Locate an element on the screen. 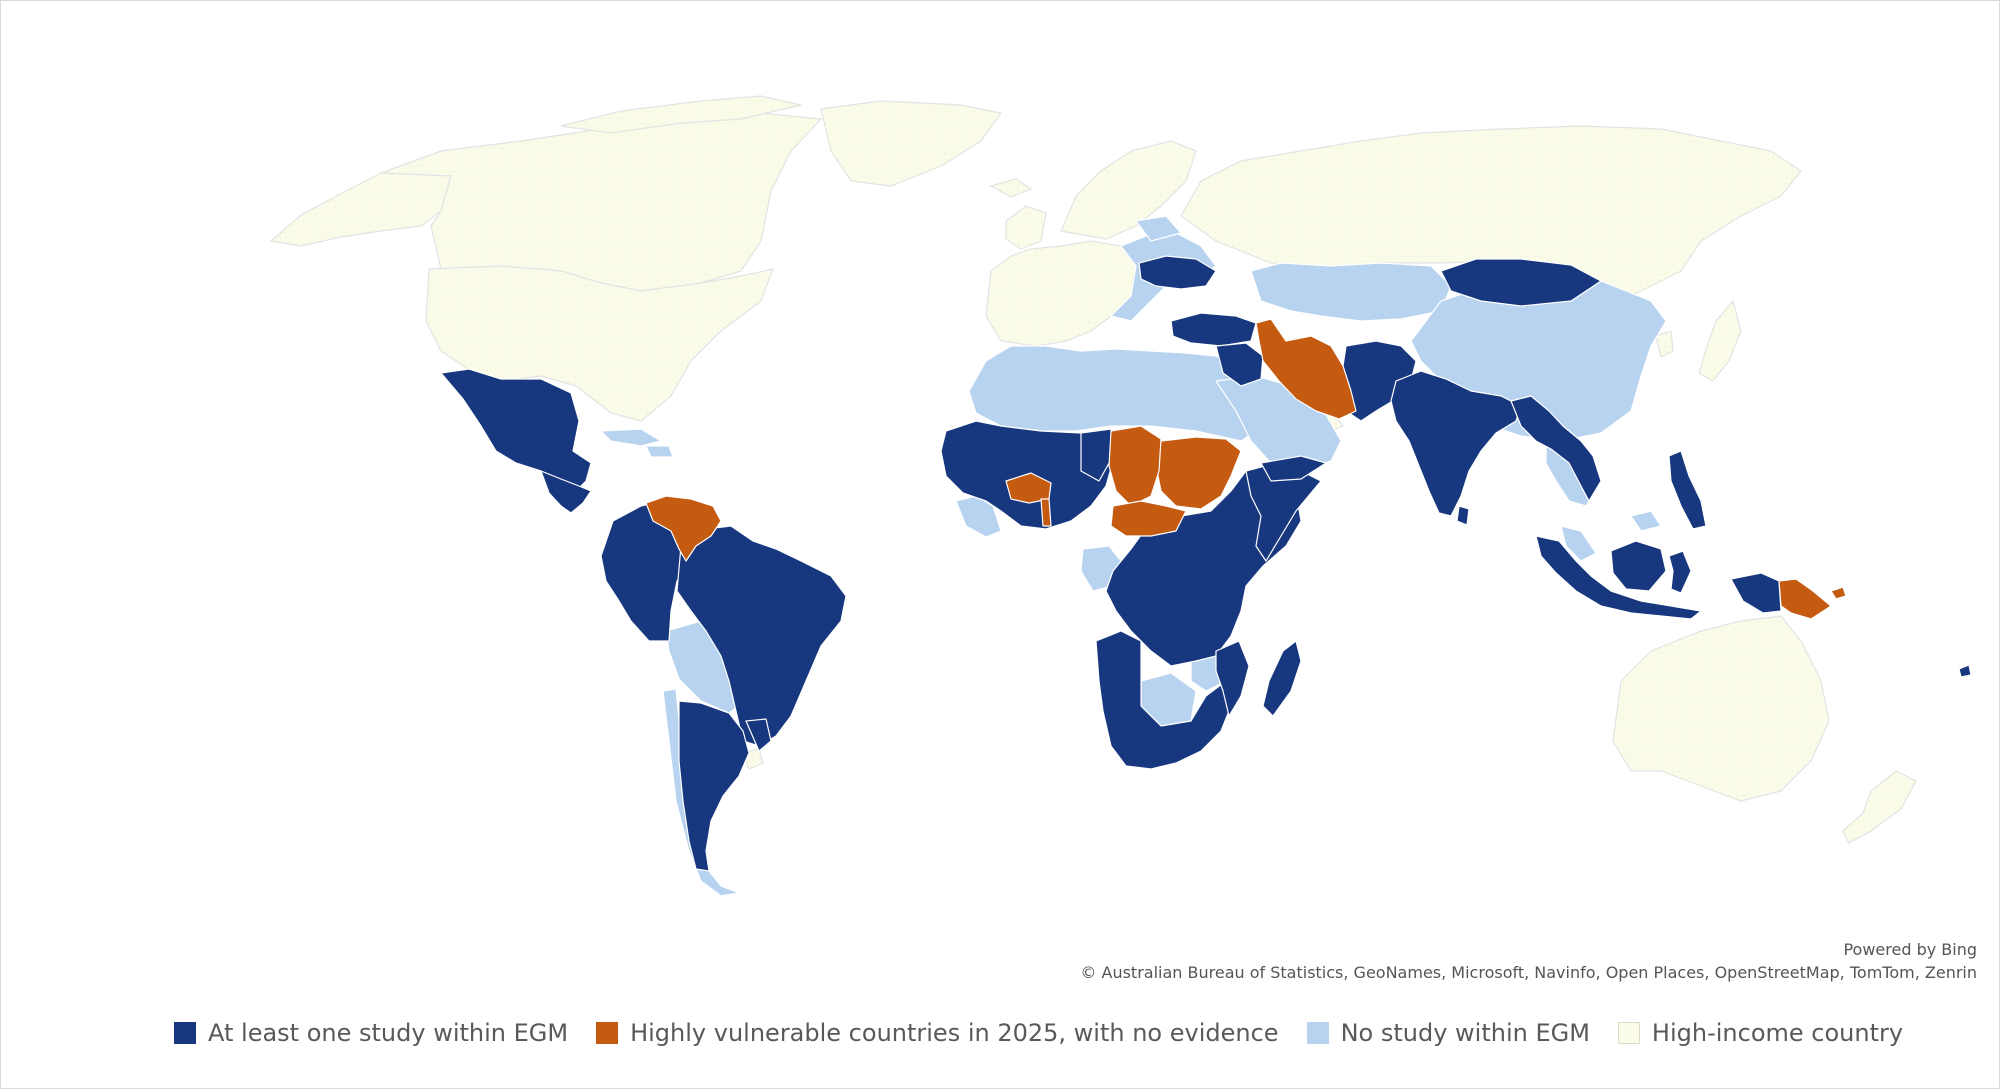 This screenshot has height=1089, width=2000. region-sulawesi is located at coordinates (1680, 572).